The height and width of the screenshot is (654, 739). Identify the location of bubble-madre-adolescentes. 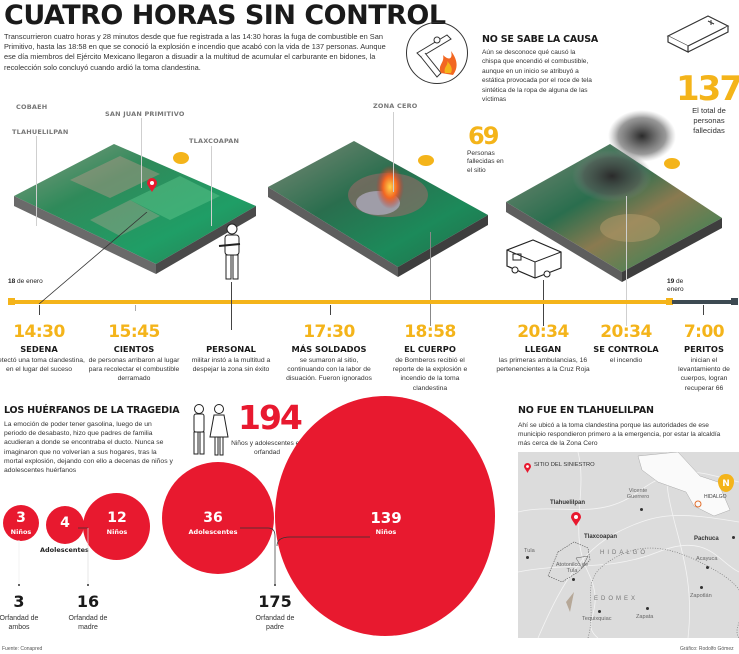
(65, 525).